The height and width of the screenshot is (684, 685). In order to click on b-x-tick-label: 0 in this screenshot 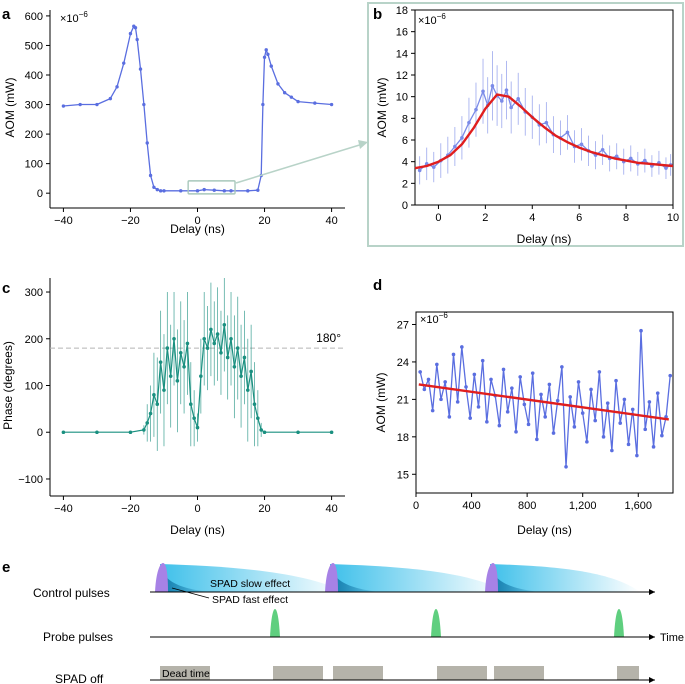, I will do `click(438, 218)`.